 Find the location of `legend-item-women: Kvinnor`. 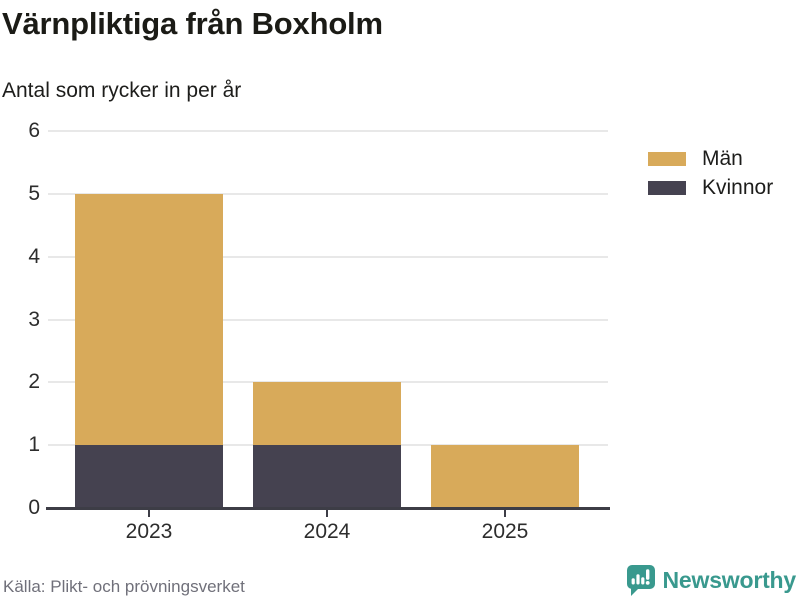

legend-item-women: Kvinnor is located at coordinates (711, 187).